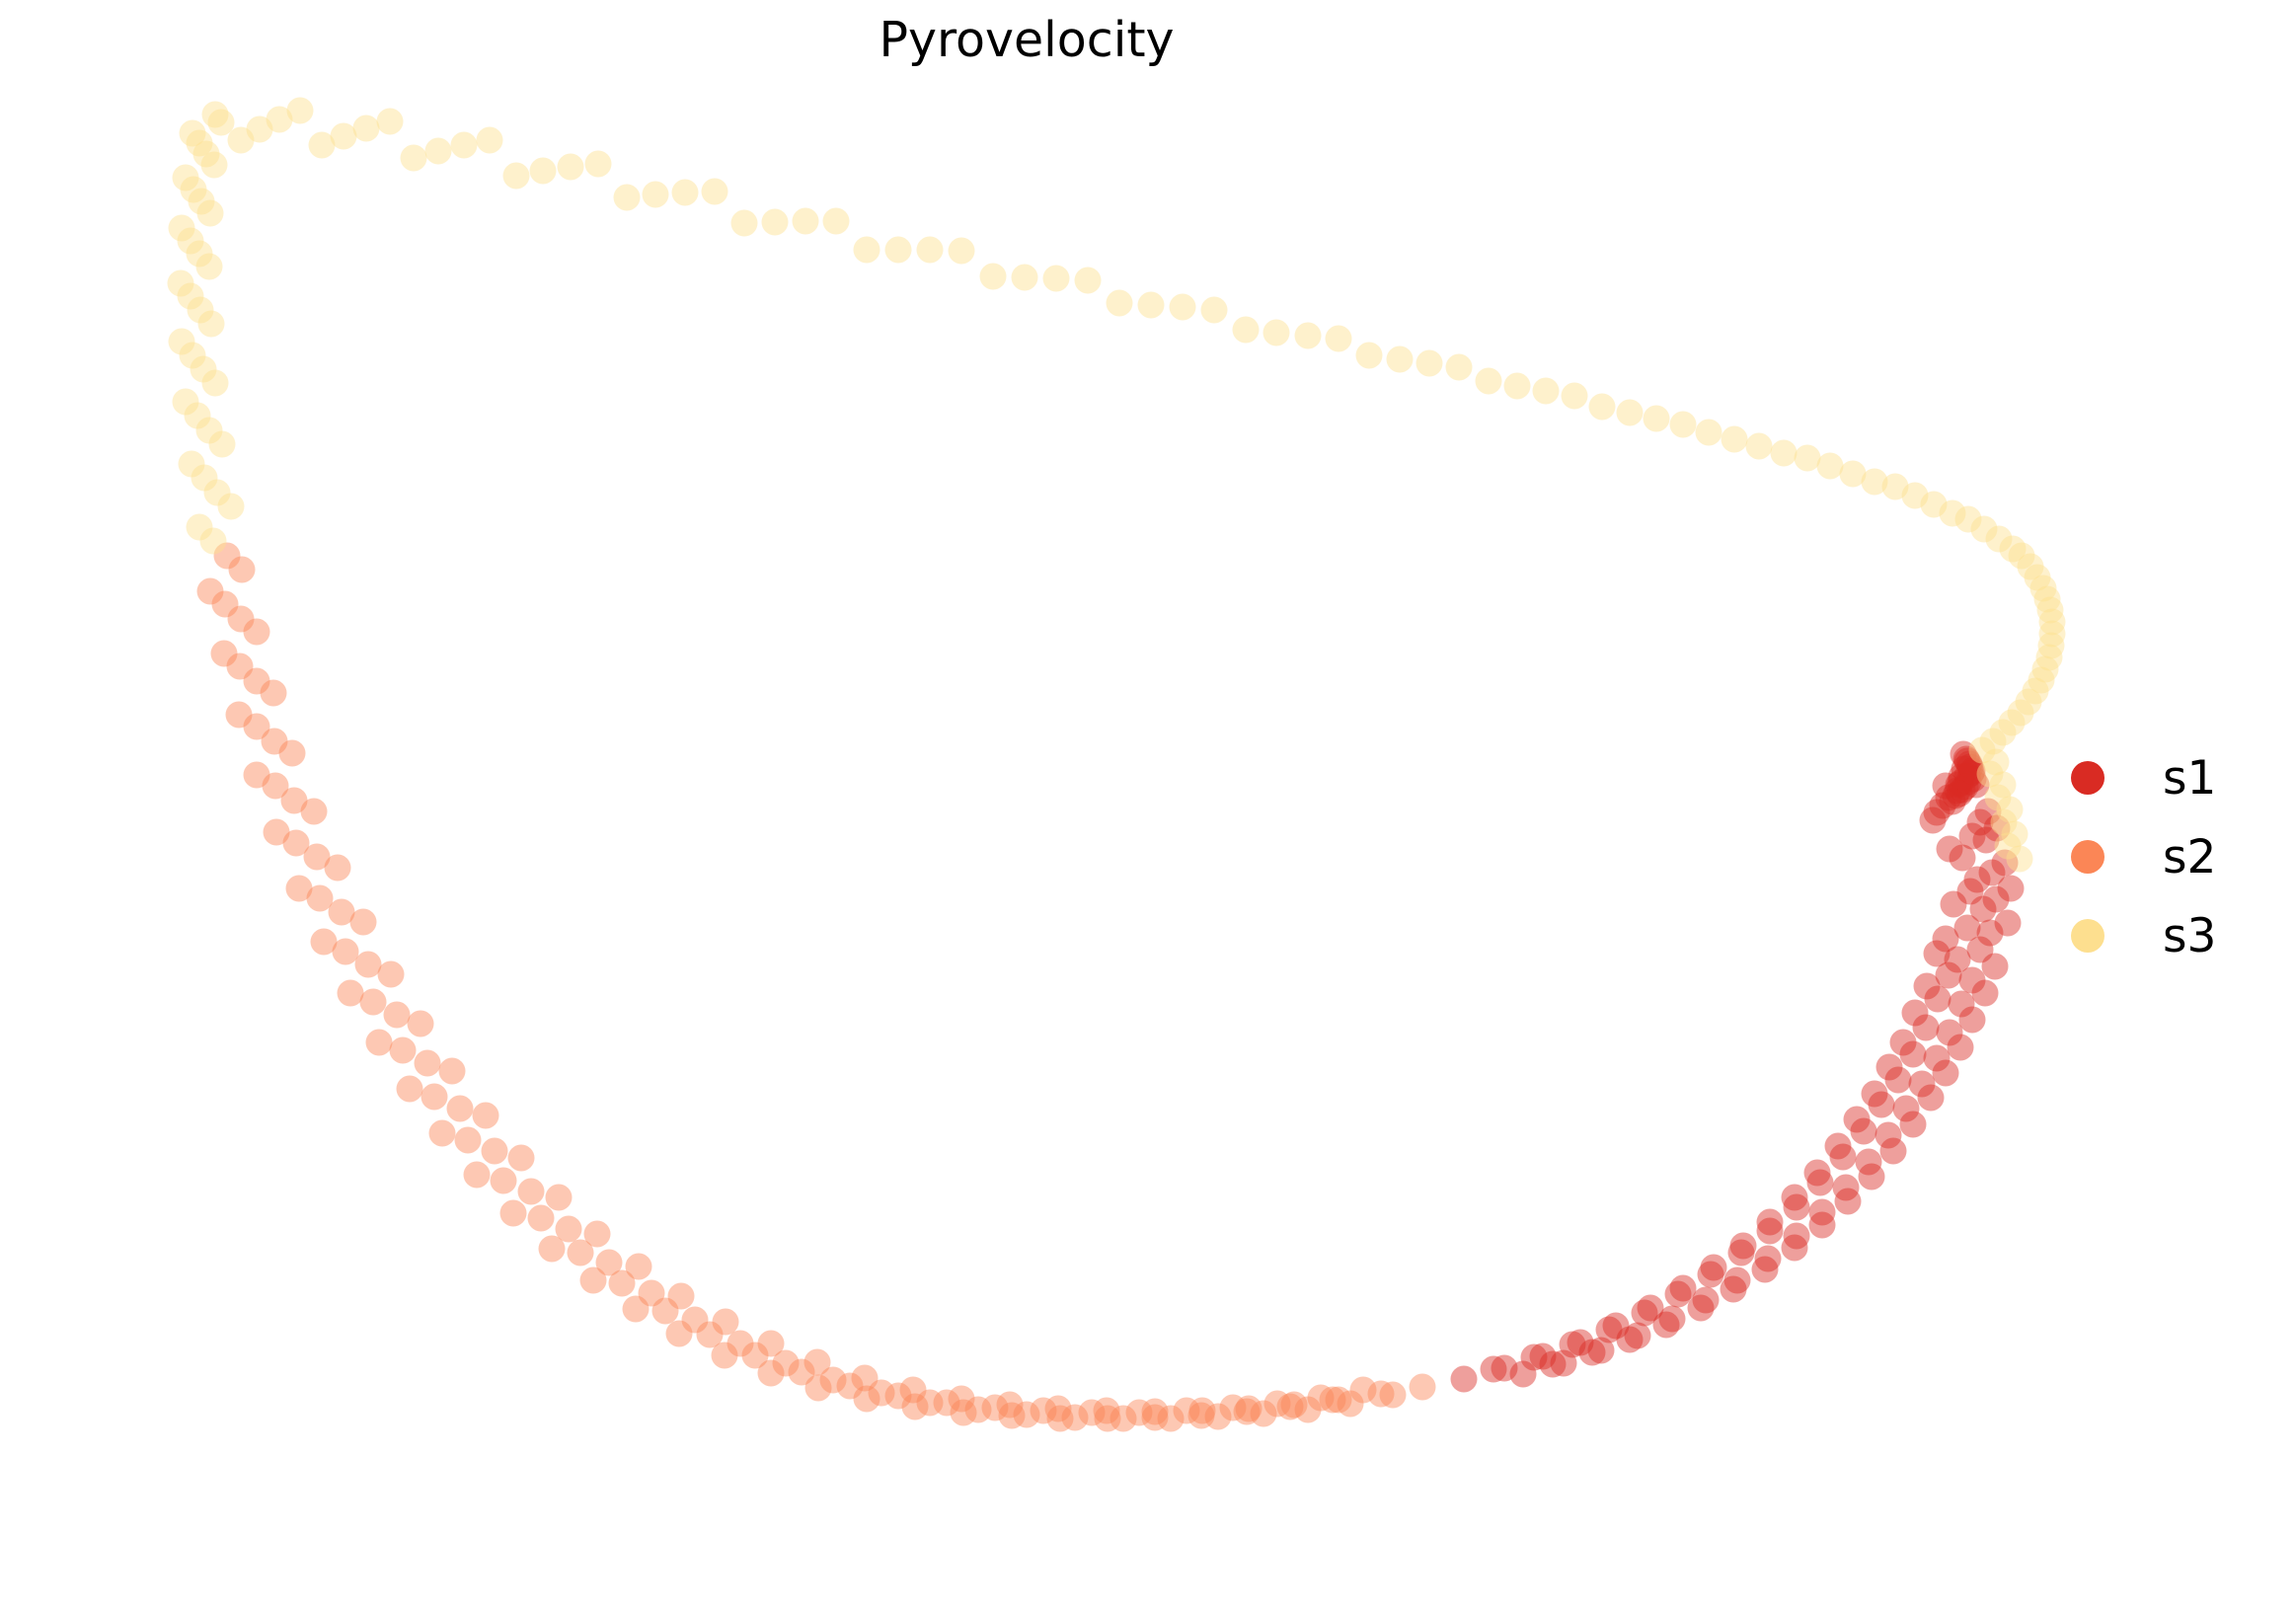  Describe the element at coordinates (2190, 936) in the screenshot. I see `legend-label-s3: s3` at that location.